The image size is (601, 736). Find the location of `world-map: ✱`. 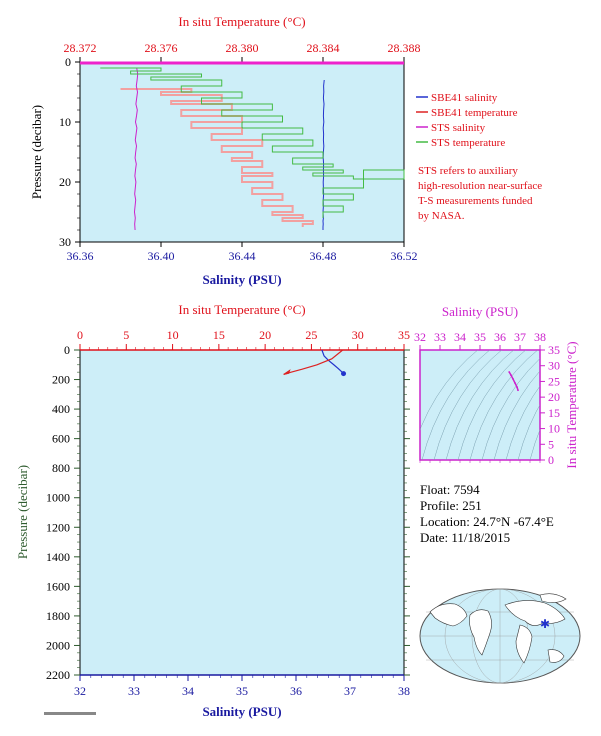

world-map: ✱ is located at coordinates (500, 636).